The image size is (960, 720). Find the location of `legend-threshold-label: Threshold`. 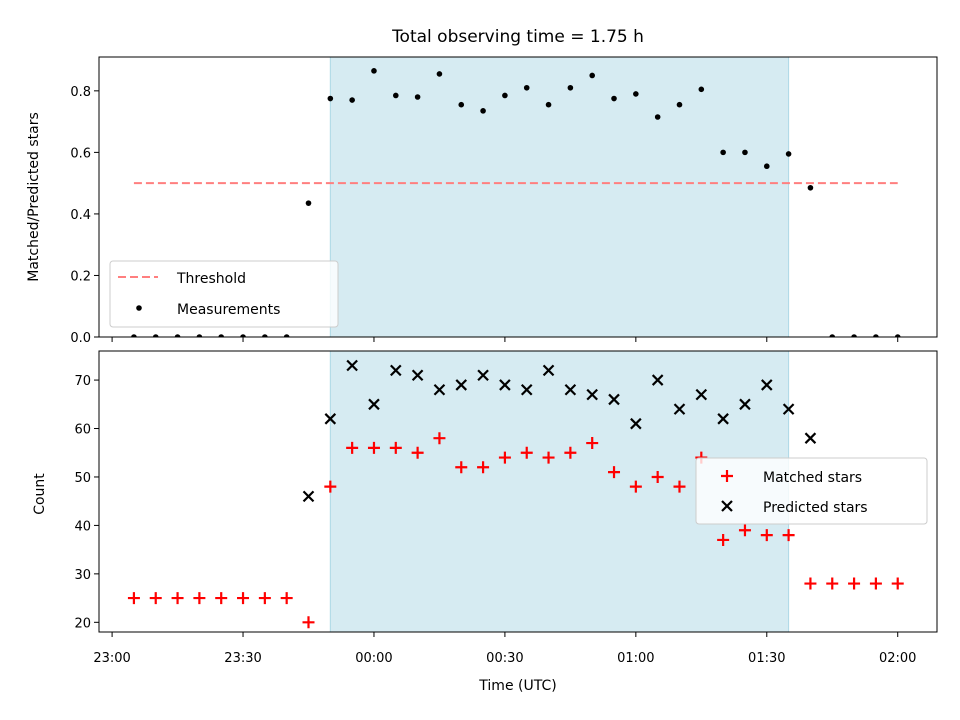

legend-threshold-label: Threshold is located at coordinates (211, 279).